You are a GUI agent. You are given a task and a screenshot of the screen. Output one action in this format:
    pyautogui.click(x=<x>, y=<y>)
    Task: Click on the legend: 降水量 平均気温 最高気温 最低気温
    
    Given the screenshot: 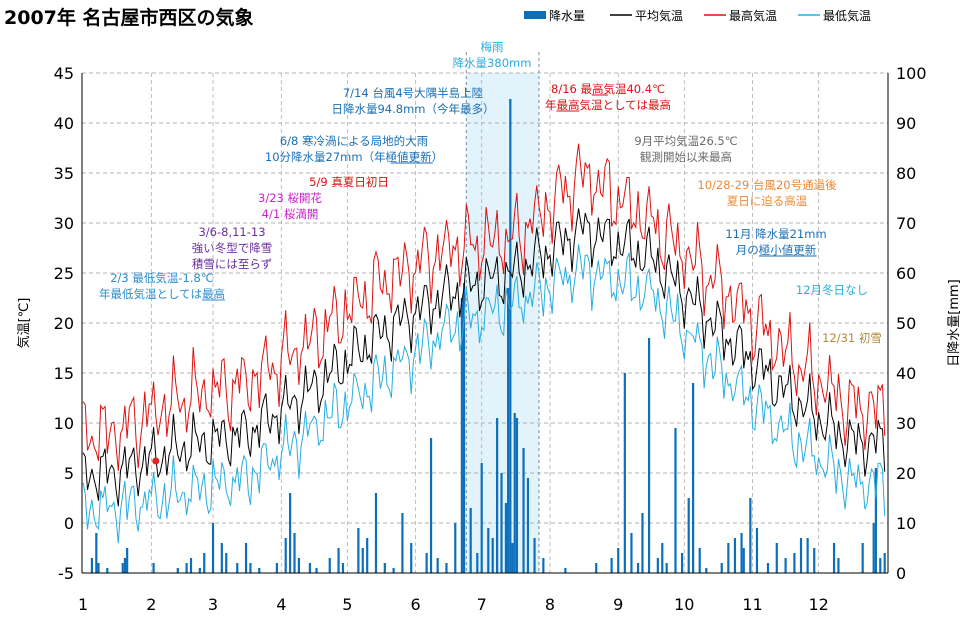 What is the action you would take?
    pyautogui.click(x=697, y=15)
    